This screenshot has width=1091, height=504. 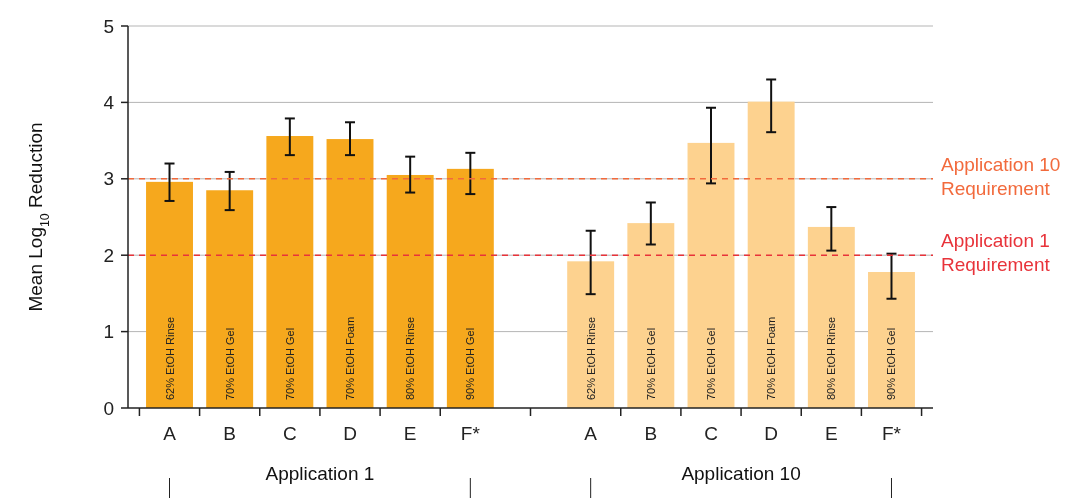 I want to click on ref-line-label: Application 10 Requirement, so click(x=1001, y=176).